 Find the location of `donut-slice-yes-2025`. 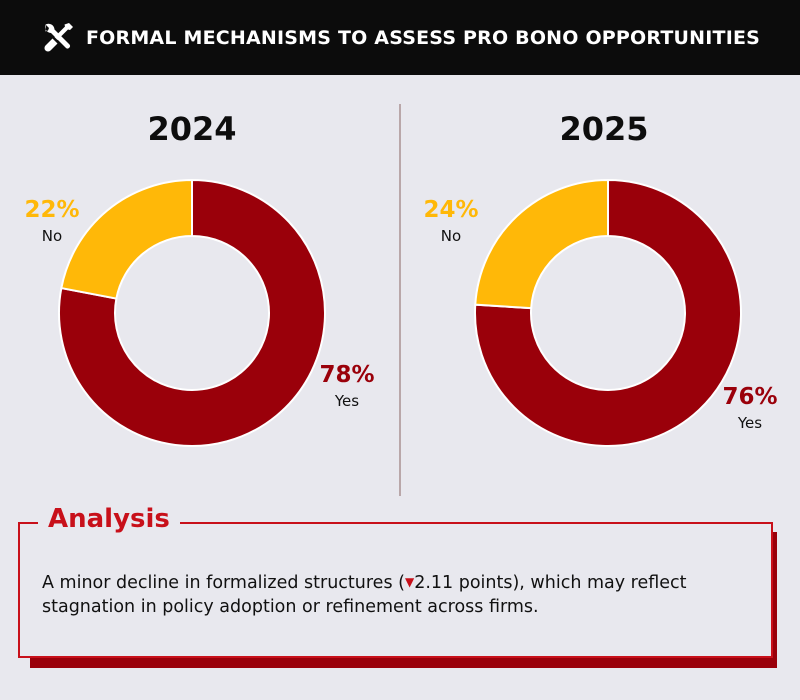

donut-slice-yes-2025 is located at coordinates (608, 312).